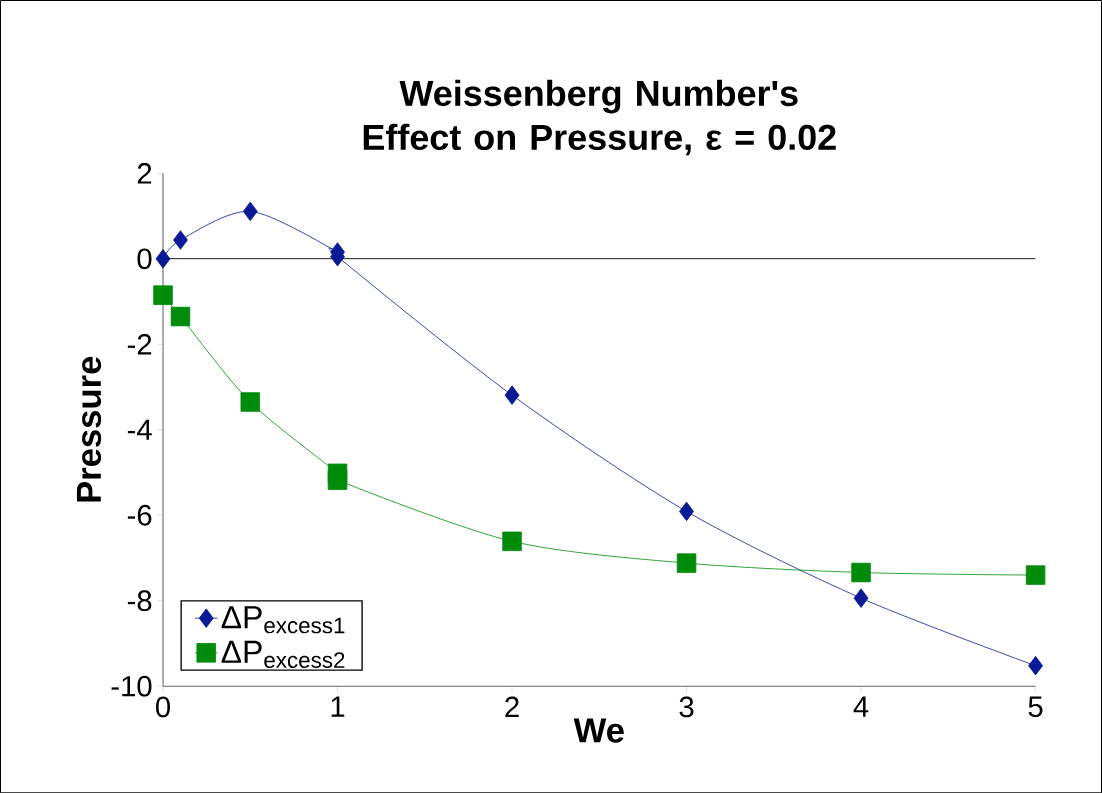 The height and width of the screenshot is (793, 1102). I want to click on x-tick-label: 5, so click(1035, 706).